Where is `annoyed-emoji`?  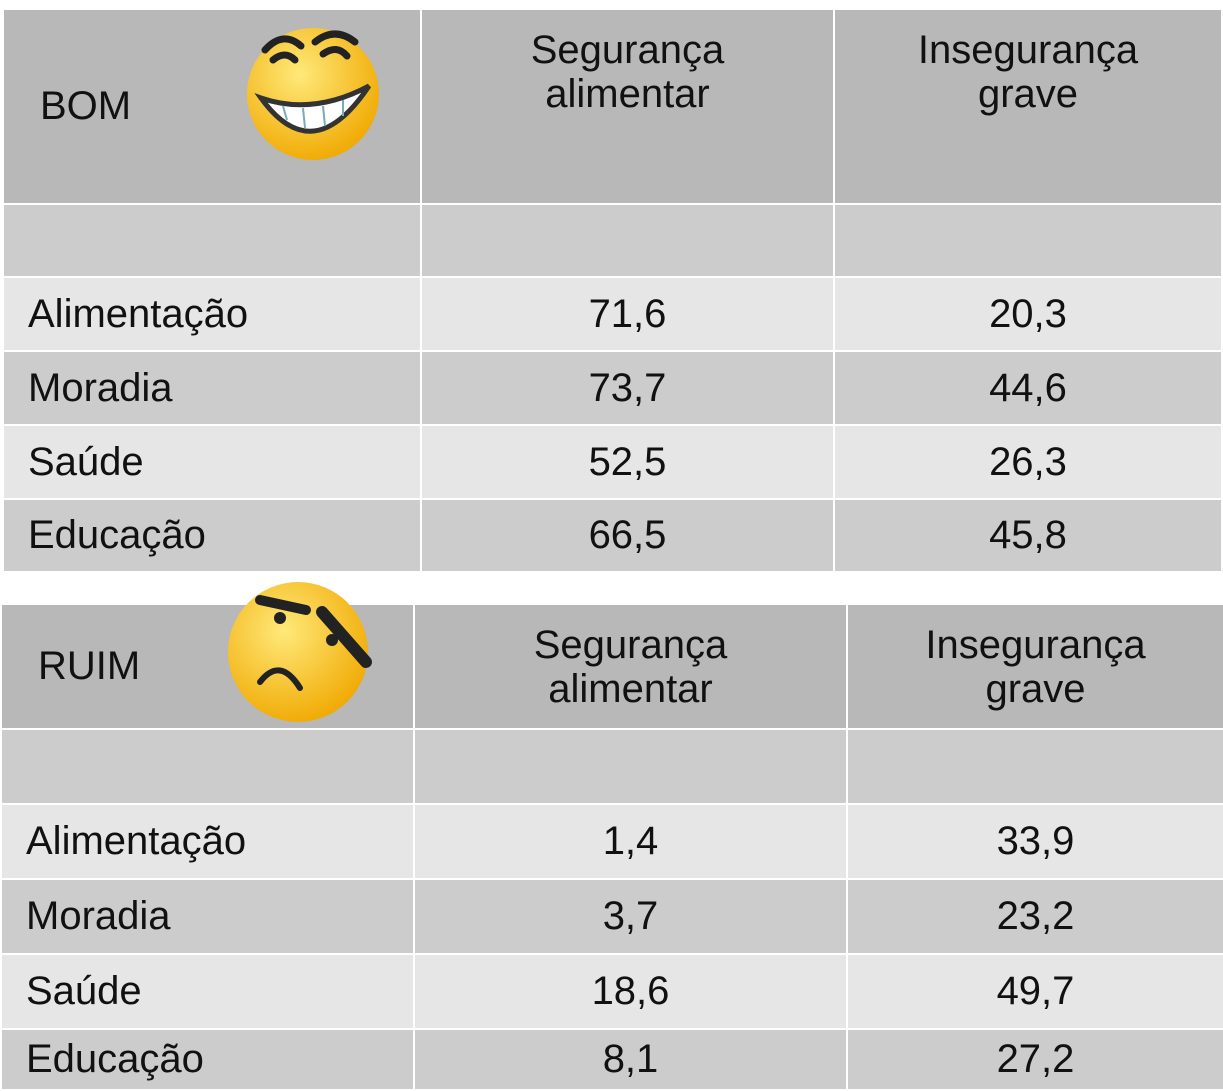
annoyed-emoji is located at coordinates (300, 652).